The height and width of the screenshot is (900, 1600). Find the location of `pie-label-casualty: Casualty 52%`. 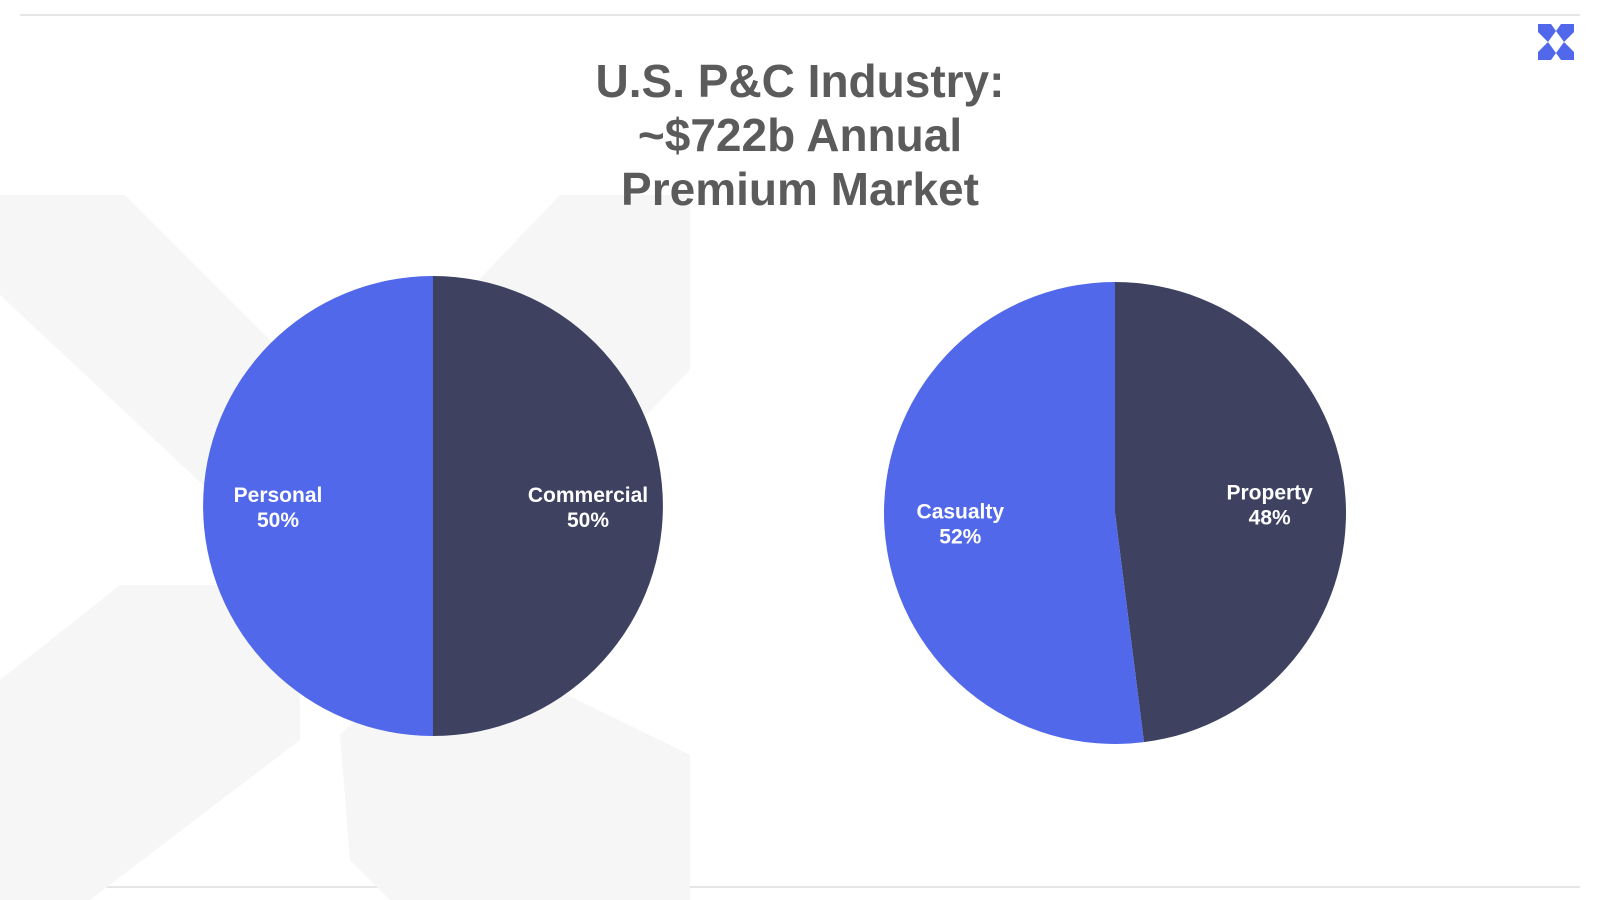

pie-label-casualty: Casualty 52% is located at coordinates (961, 525).